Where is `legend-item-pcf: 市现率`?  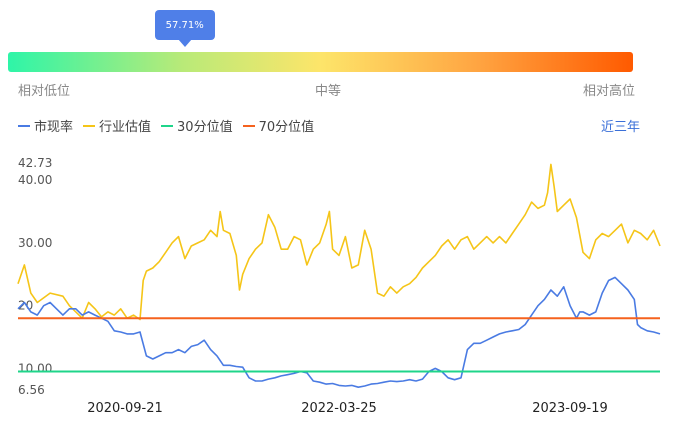 legend-item-pcf: 市现率 is located at coordinates (45, 125).